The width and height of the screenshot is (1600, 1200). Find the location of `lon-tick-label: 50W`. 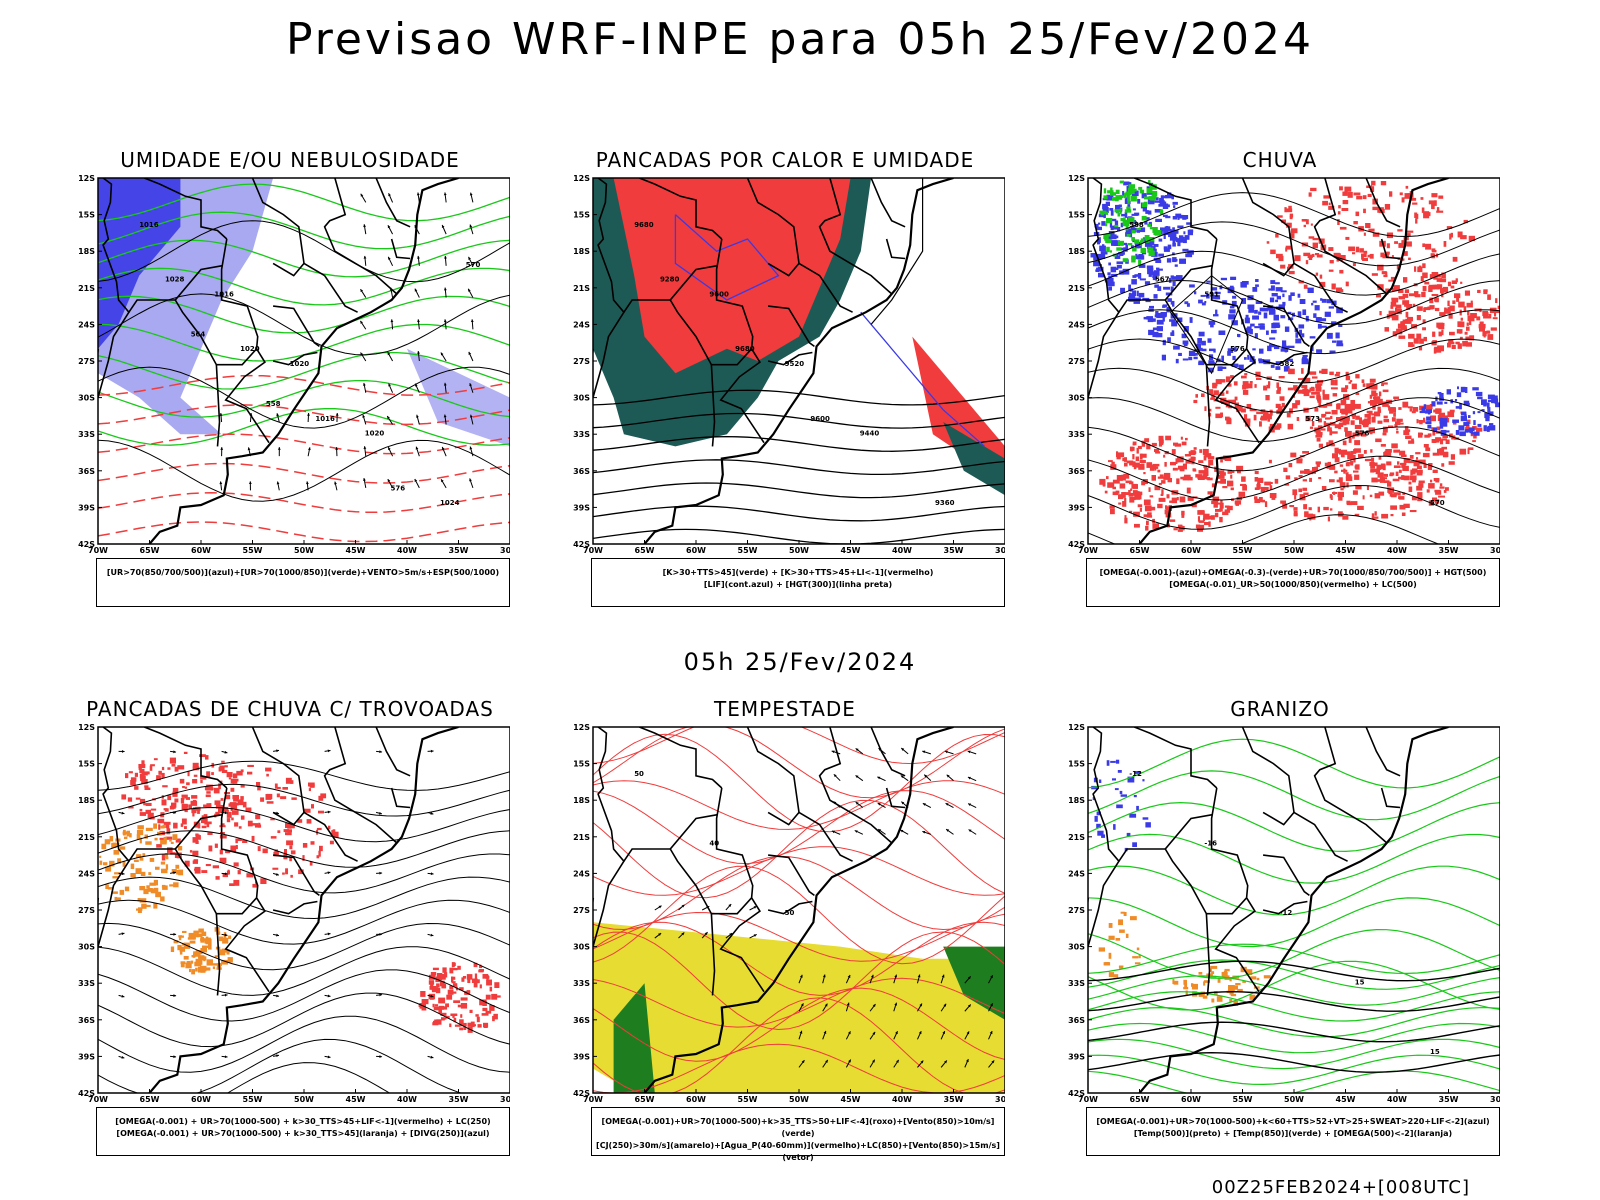

lon-tick-label: 50W is located at coordinates (304, 550).